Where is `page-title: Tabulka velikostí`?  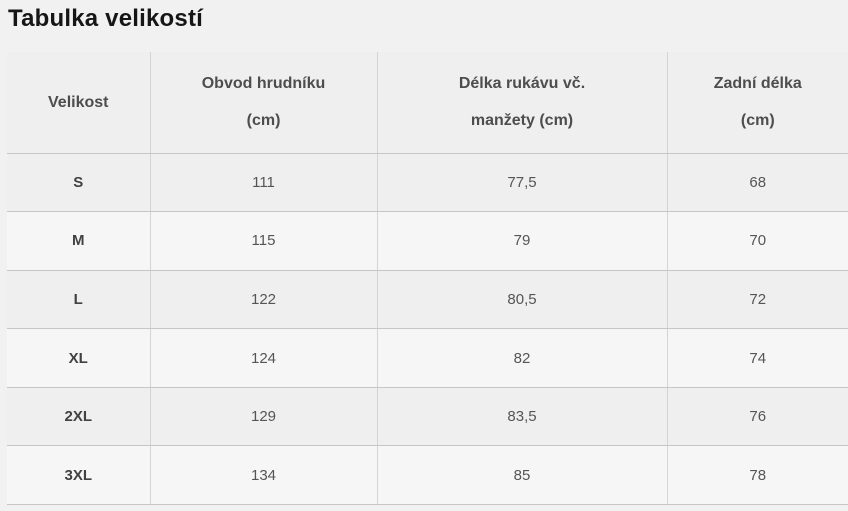 page-title: Tabulka velikostí is located at coordinates (106, 18).